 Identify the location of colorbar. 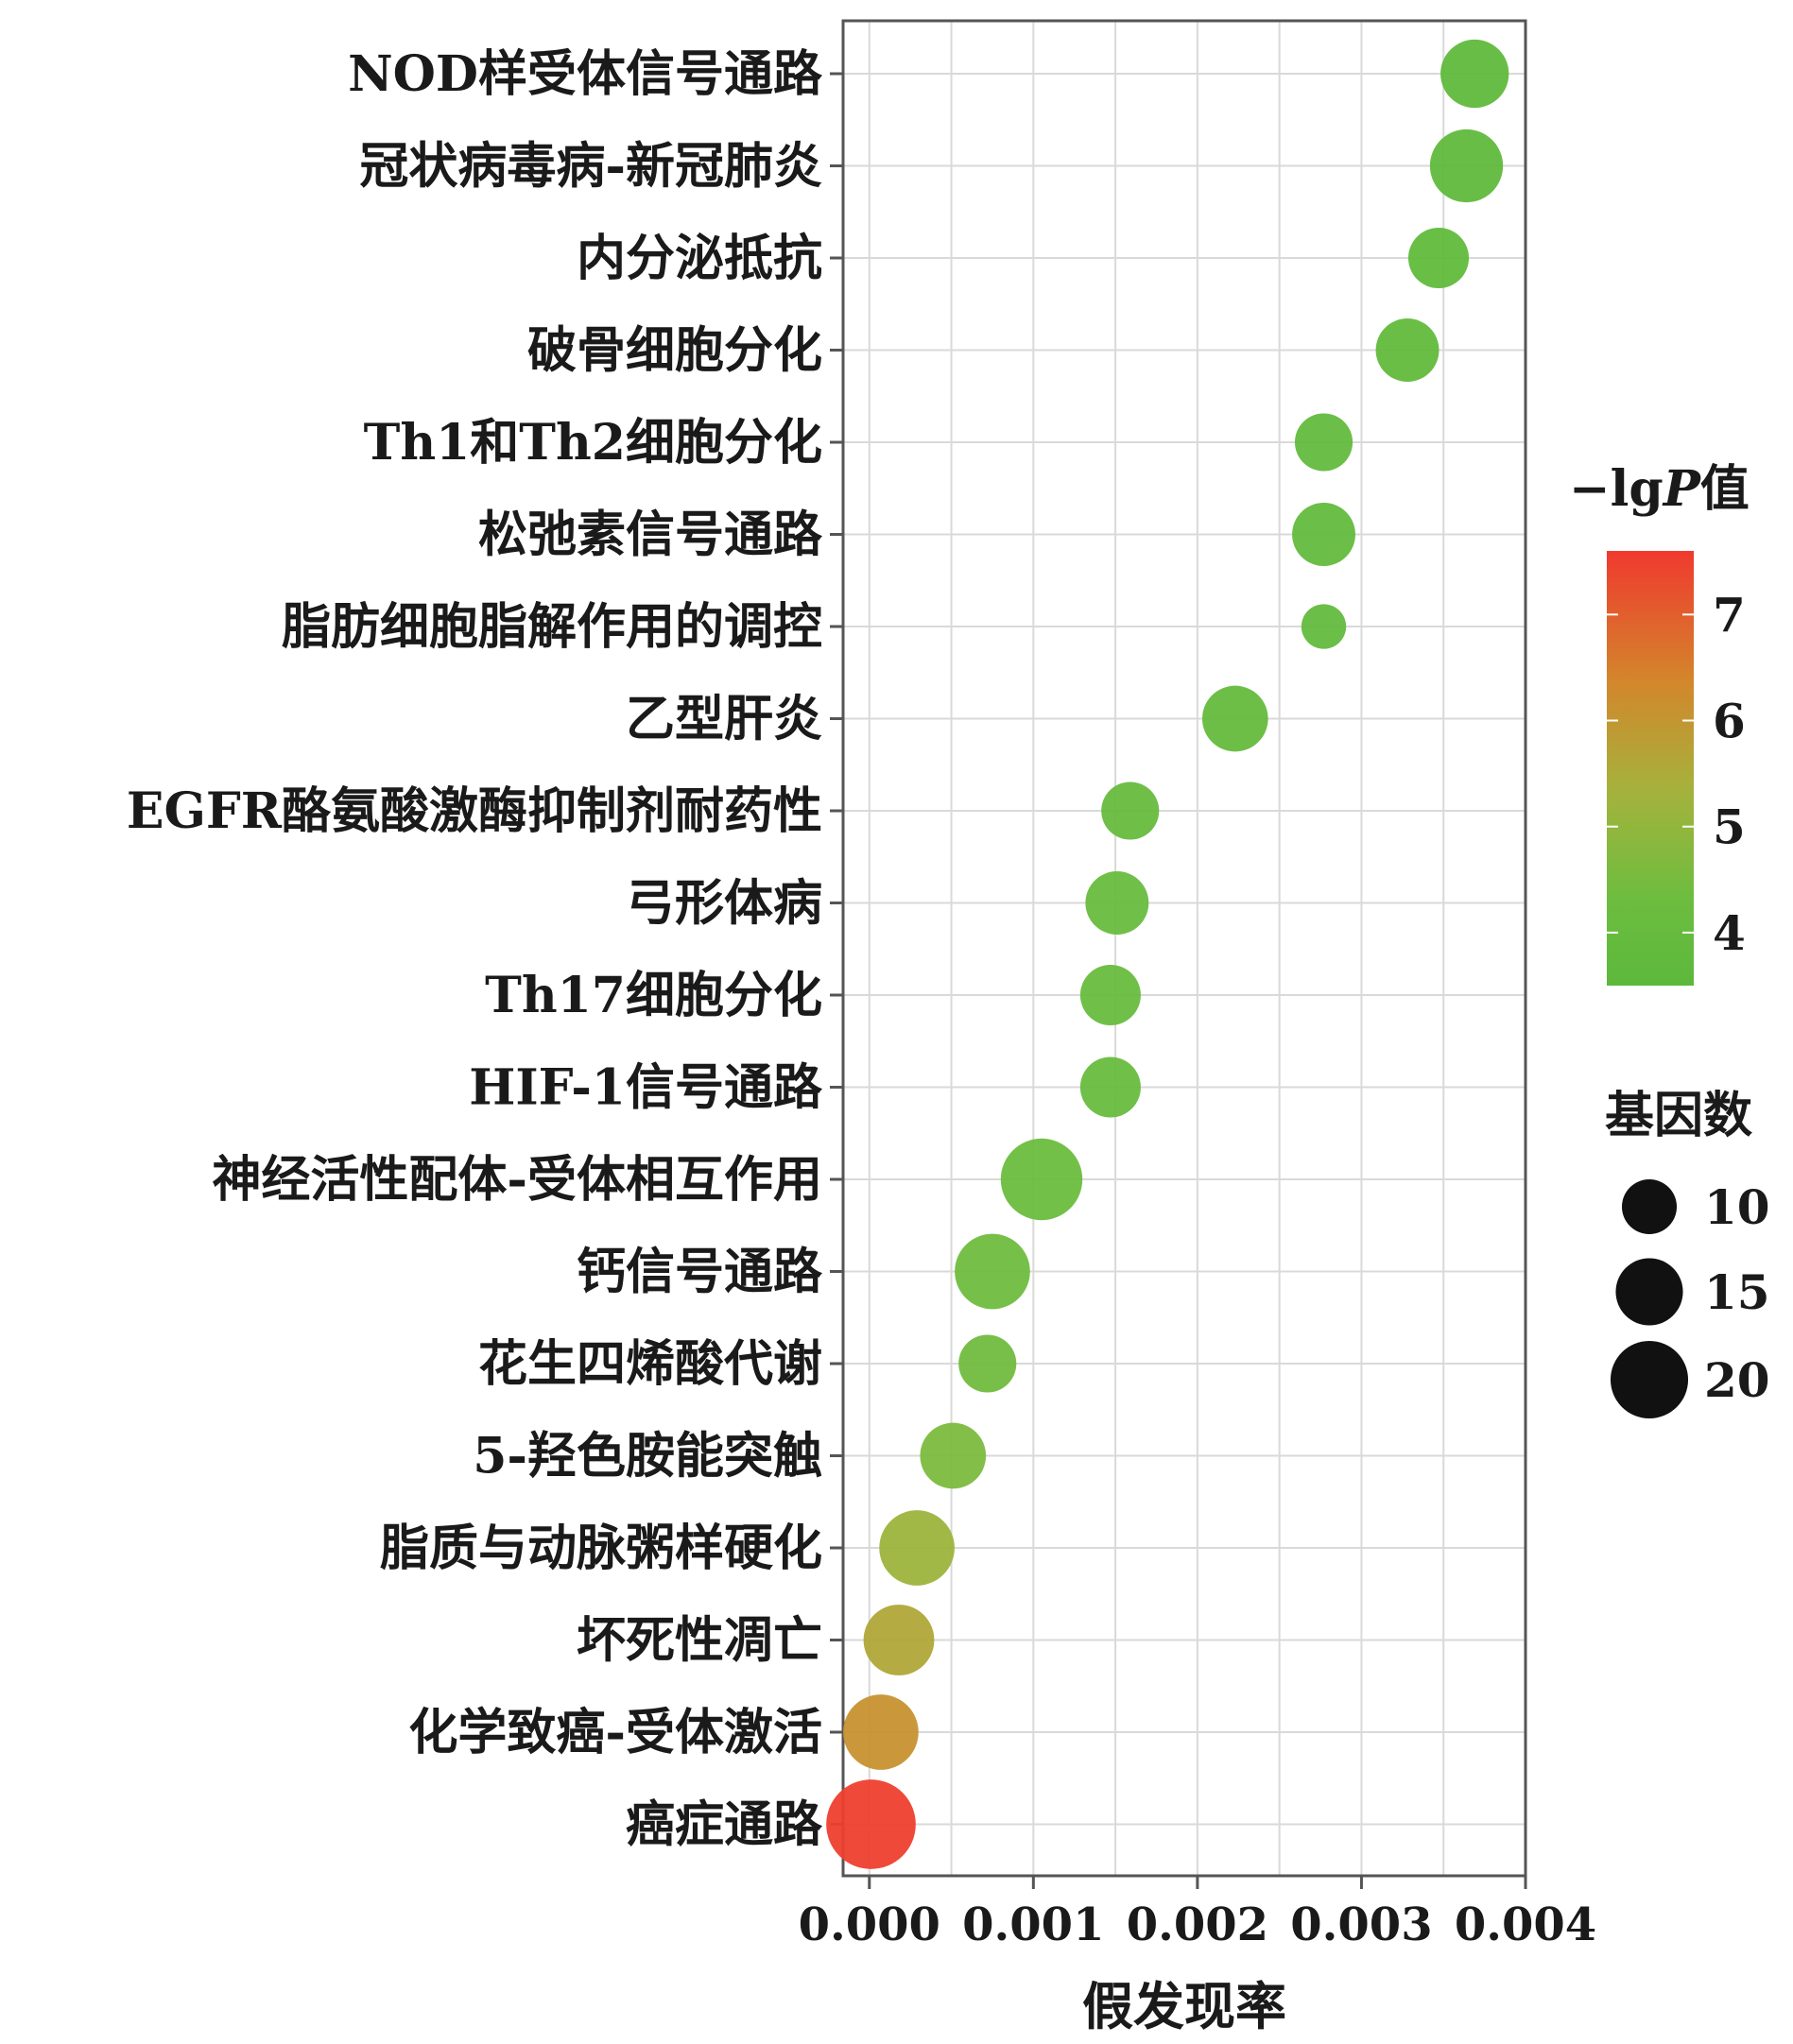
(1651, 768).